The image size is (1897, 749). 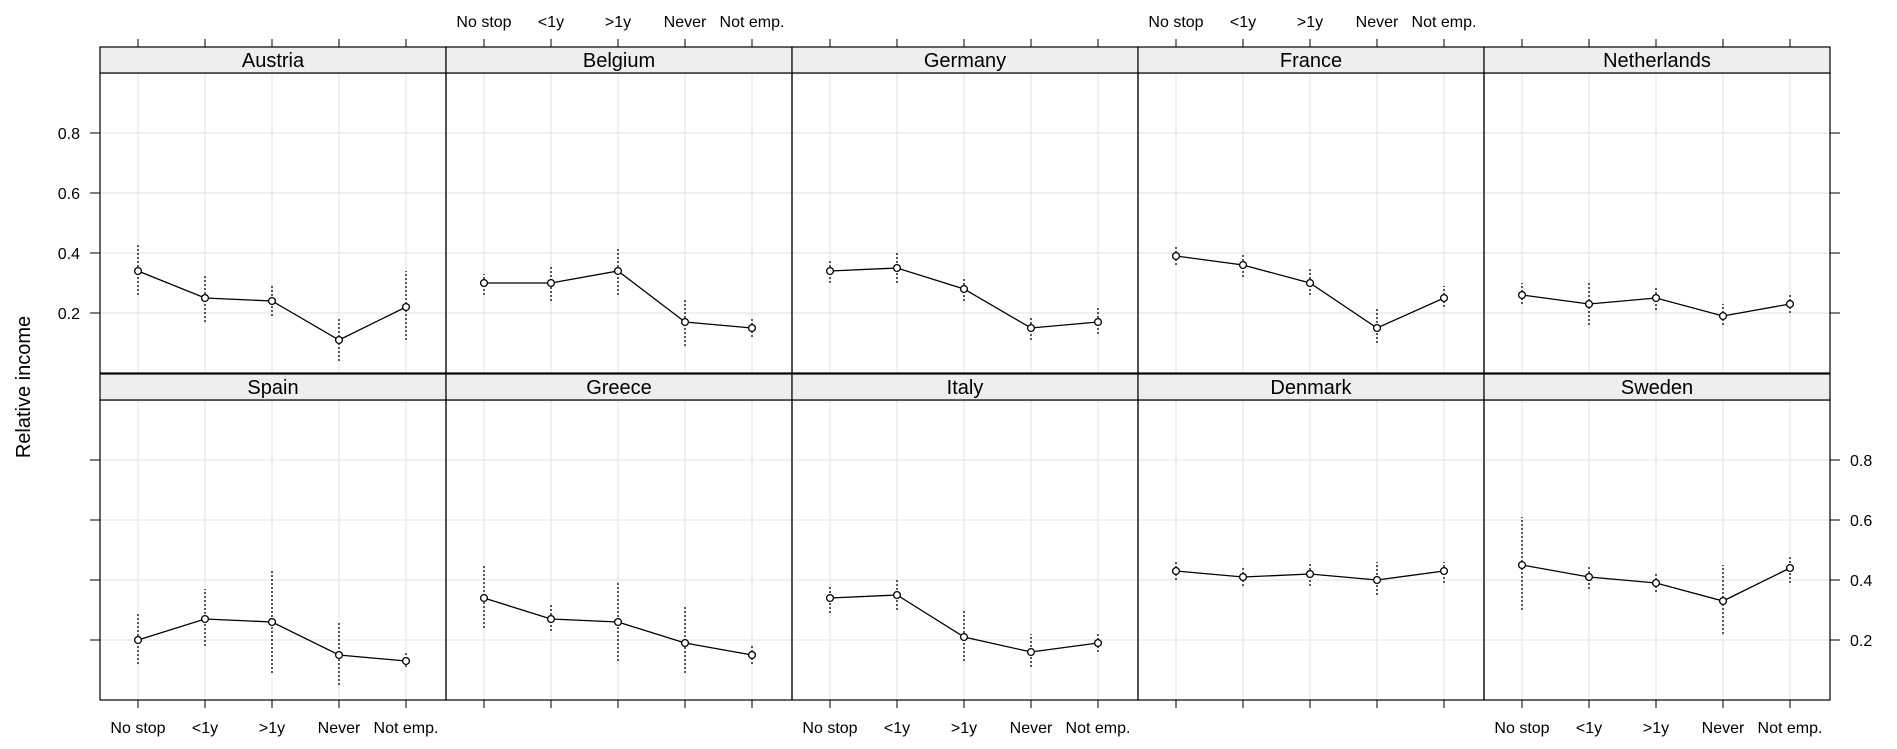 I want to click on panel-strip-label: Italy, so click(x=965, y=388).